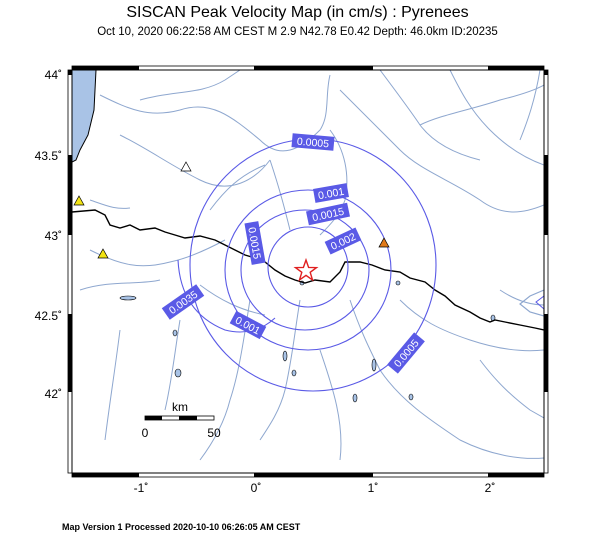 The width and height of the screenshot is (595, 541). I want to click on lat-tick-label: 44˚, so click(53, 75).